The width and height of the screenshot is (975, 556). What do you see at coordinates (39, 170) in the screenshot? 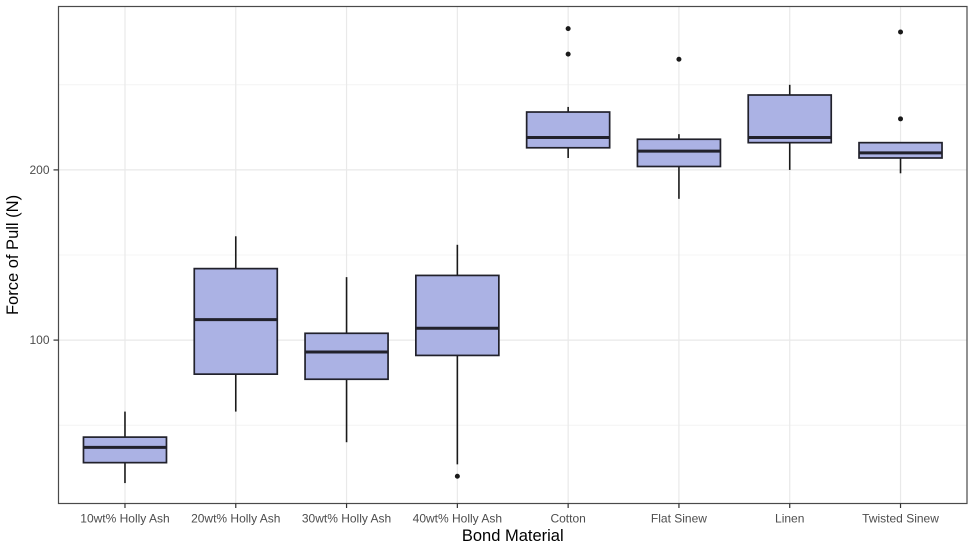
I see `y-tick-label: 200` at bounding box center [39, 170].